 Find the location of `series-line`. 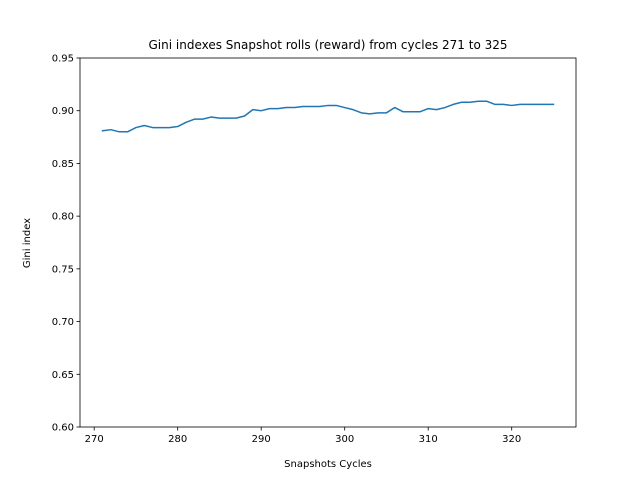

series-line is located at coordinates (328, 116).